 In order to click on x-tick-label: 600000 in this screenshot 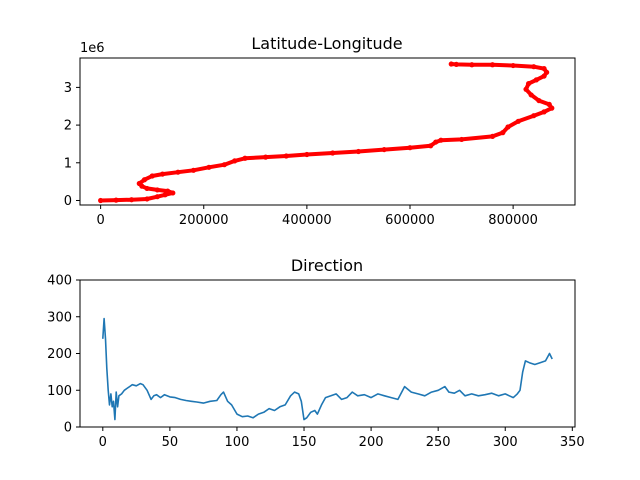, I will do `click(410, 220)`.